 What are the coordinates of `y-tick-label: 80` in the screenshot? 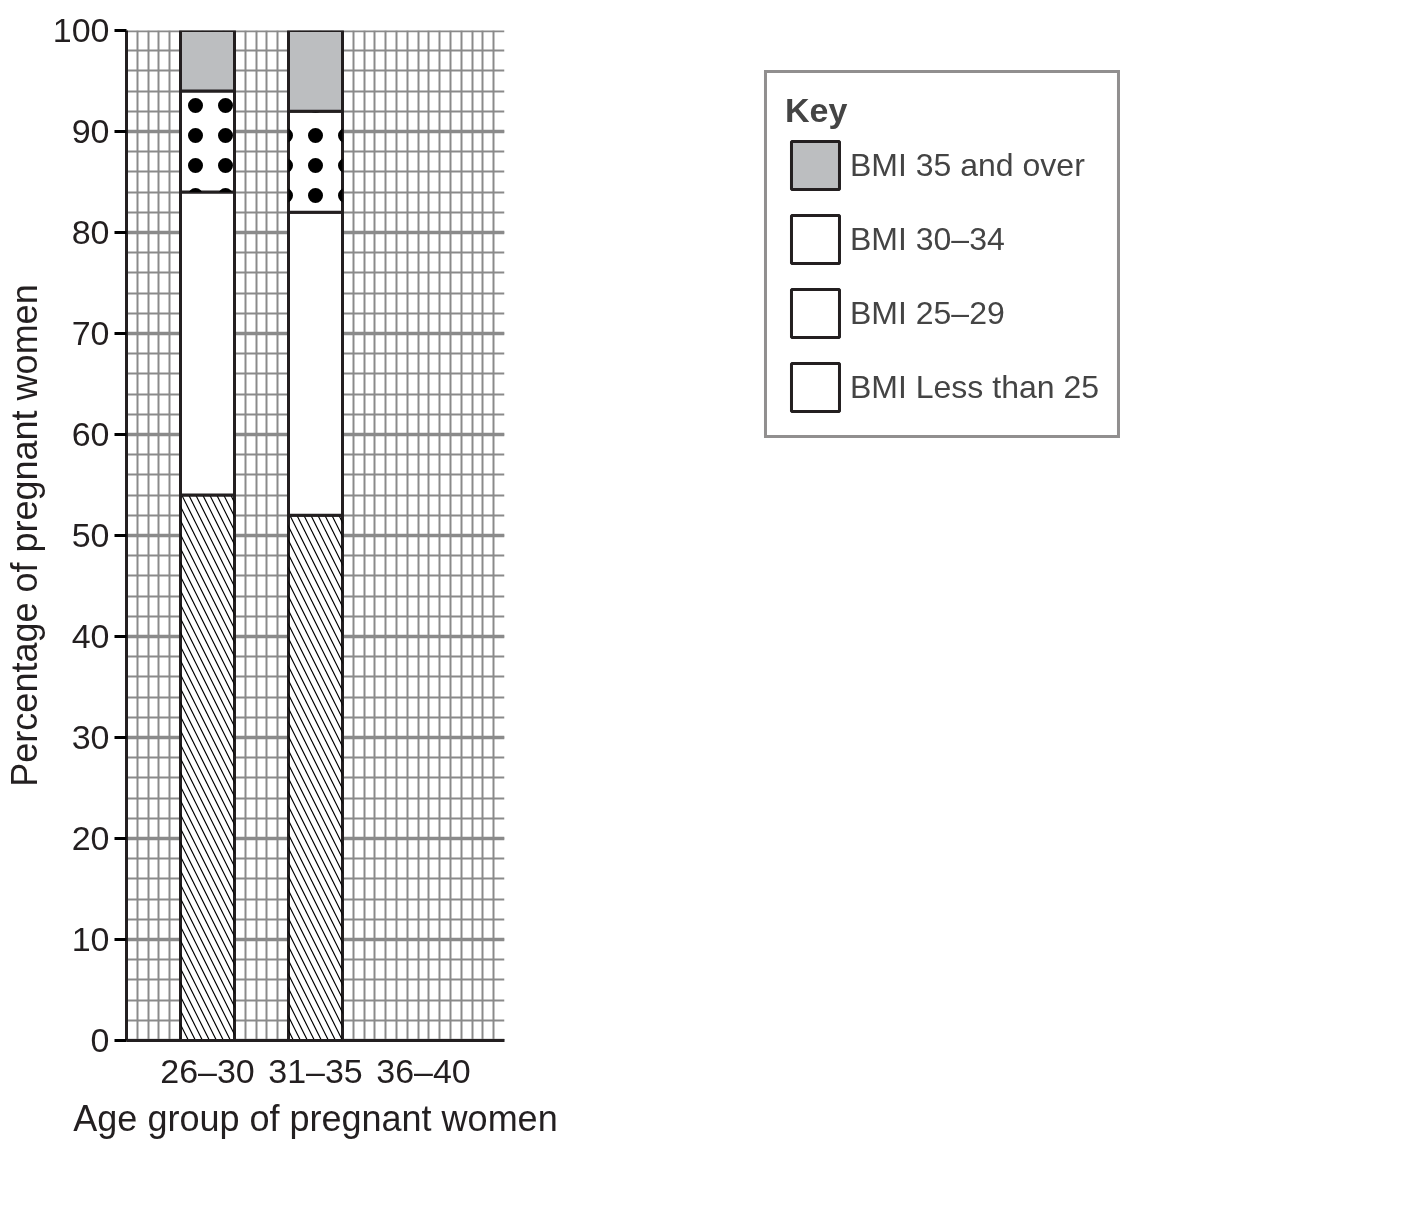 It's located at (90, 232).